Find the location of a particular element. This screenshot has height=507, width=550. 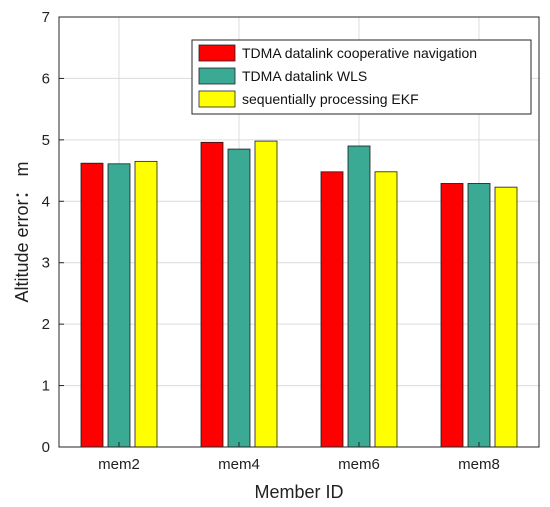

y-tick-label: 7 is located at coordinates (46, 17).